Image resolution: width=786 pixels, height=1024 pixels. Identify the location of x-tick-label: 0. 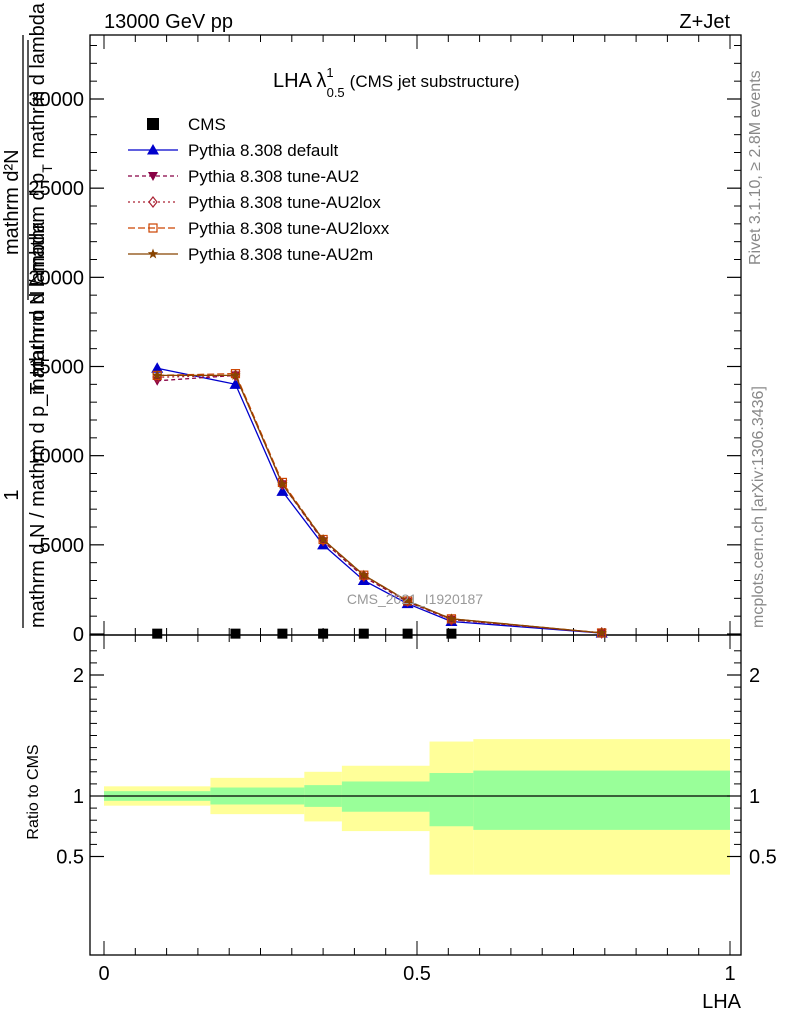
(103, 974).